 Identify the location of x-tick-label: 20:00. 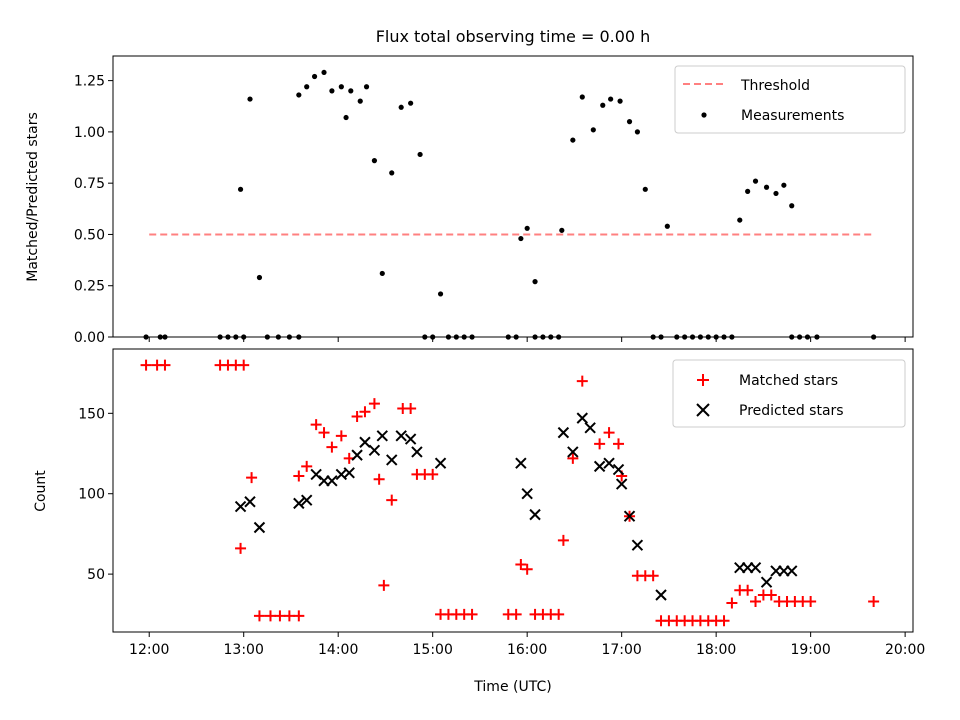
(905, 650).